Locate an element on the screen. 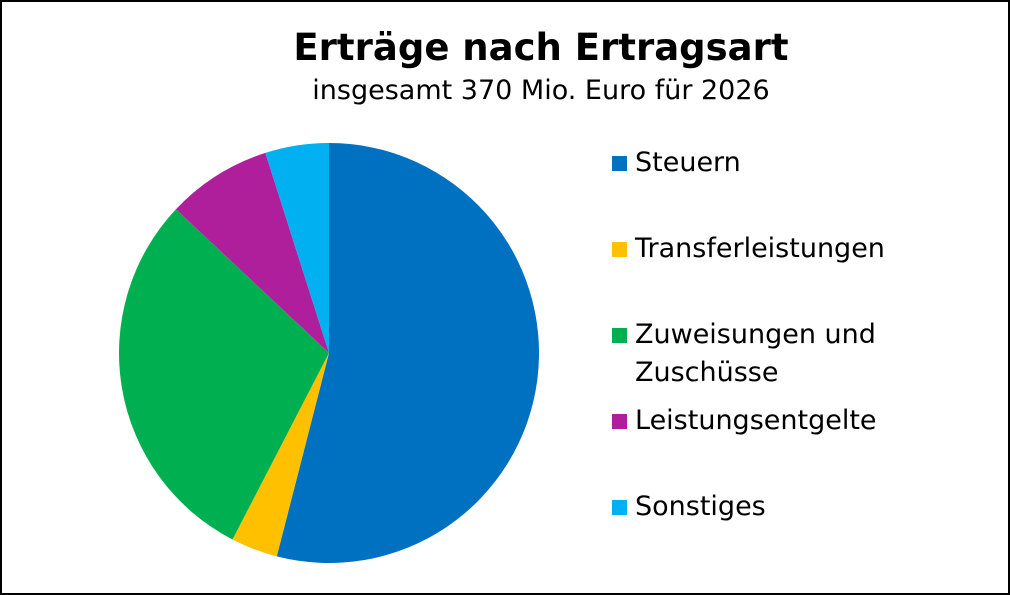 The width and height of the screenshot is (1010, 595). pie-slice-leistungsentgelte is located at coordinates (252, 252).